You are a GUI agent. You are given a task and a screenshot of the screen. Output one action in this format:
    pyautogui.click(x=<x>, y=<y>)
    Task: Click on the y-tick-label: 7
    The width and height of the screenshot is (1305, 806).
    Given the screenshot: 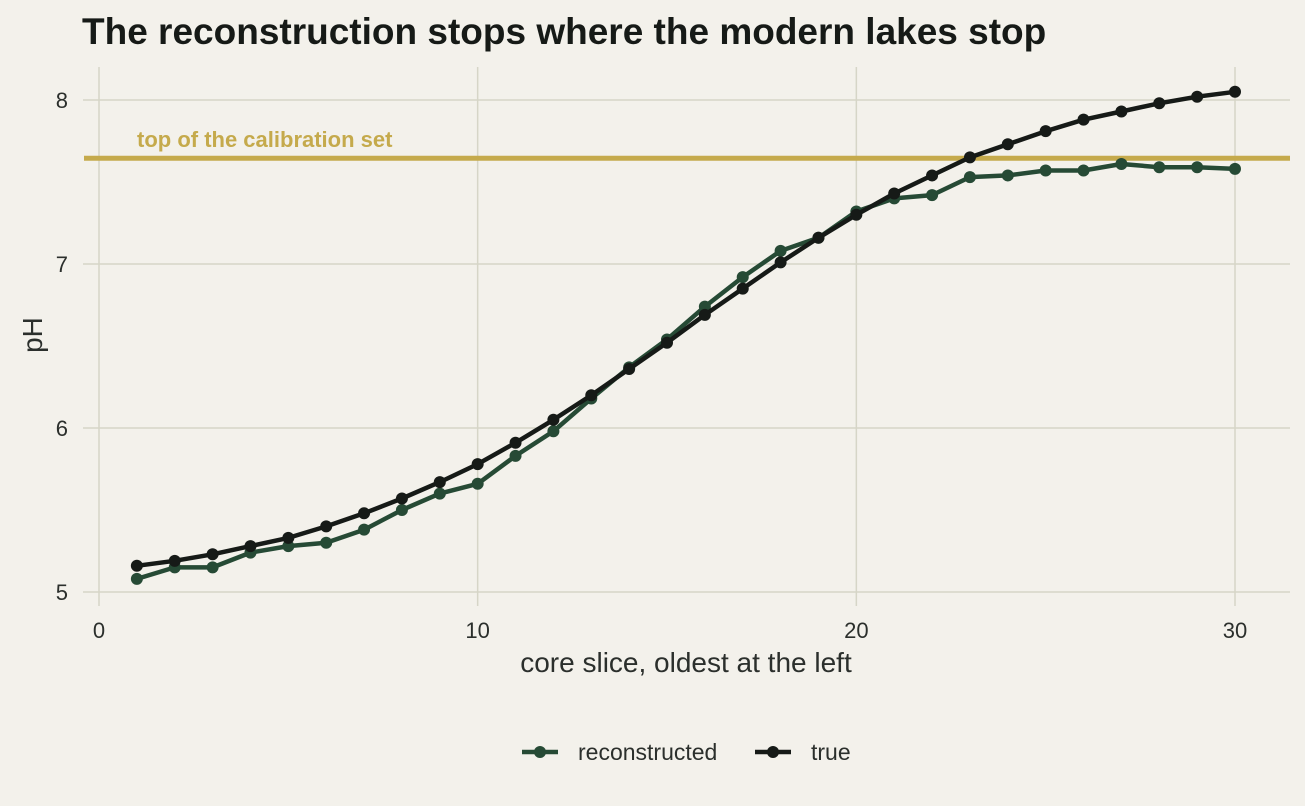 What is the action you would take?
    pyautogui.click(x=62, y=264)
    